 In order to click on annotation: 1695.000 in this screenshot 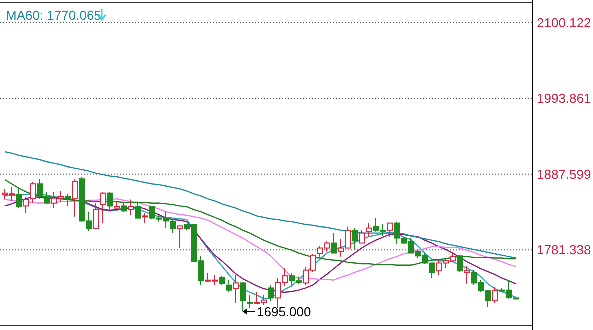, I will do `click(284, 312)`.